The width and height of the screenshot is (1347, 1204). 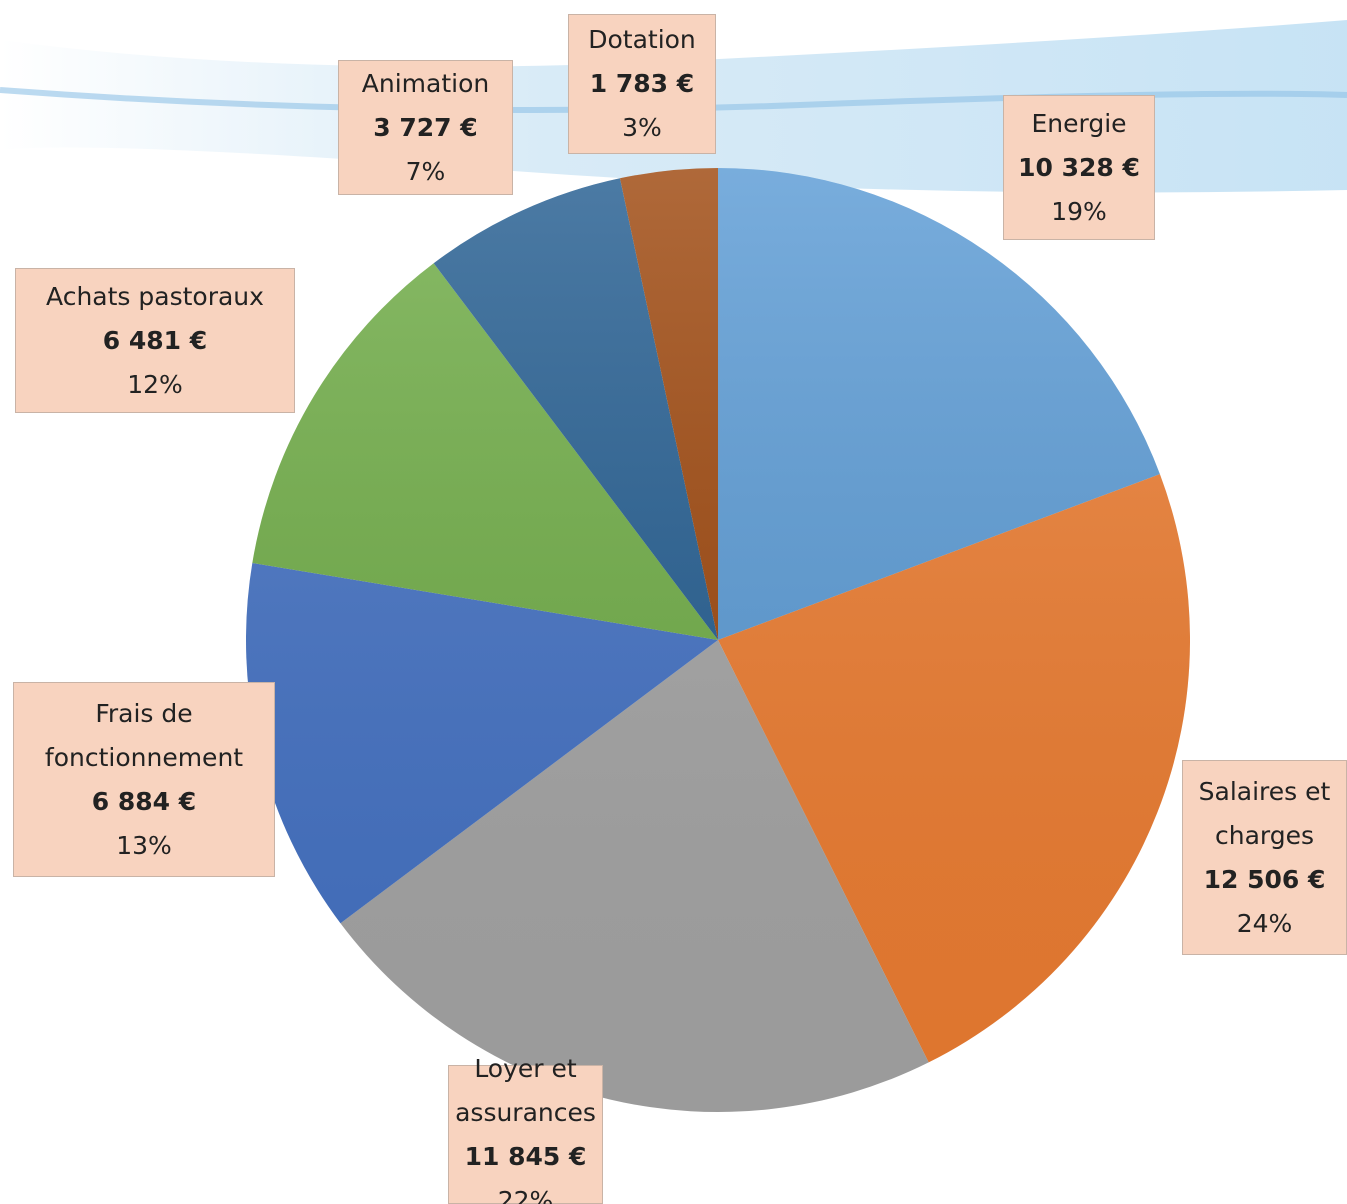 I want to click on value-label: 10 328 €, so click(x=1079, y=167).